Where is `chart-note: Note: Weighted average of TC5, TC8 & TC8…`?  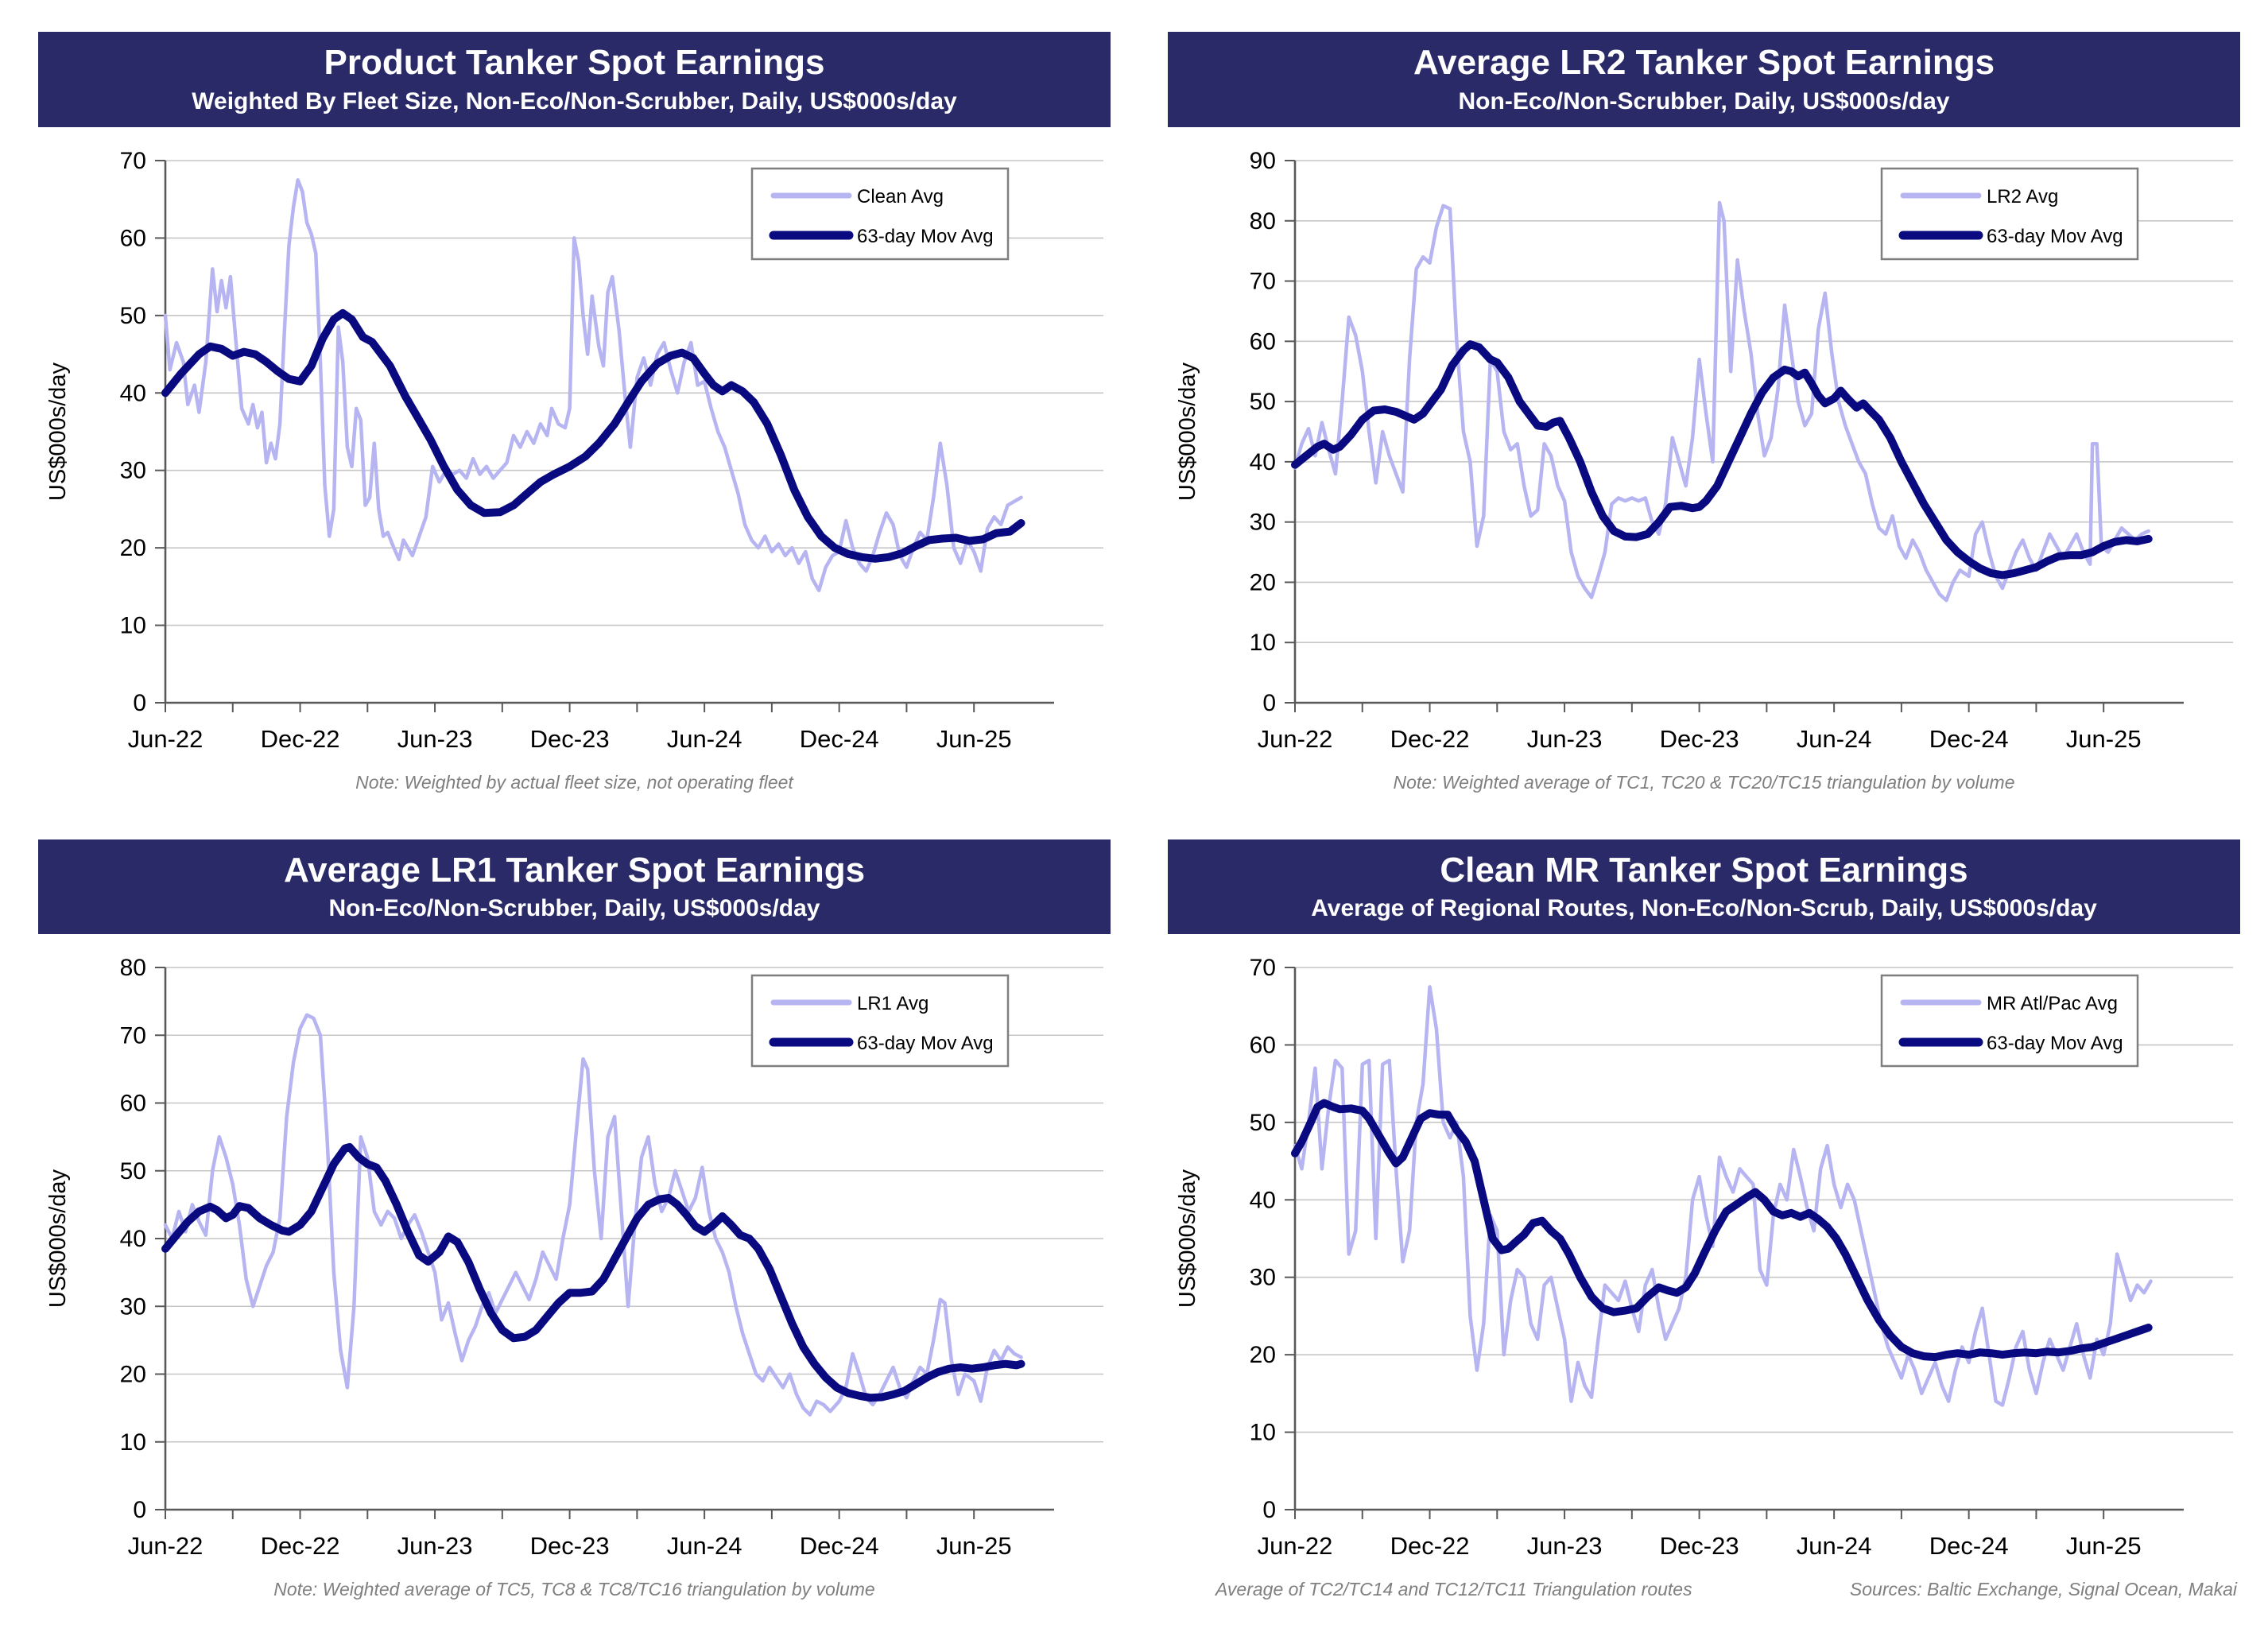 chart-note: Note: Weighted average of TC5, TC8 & TC8… is located at coordinates (574, 1589).